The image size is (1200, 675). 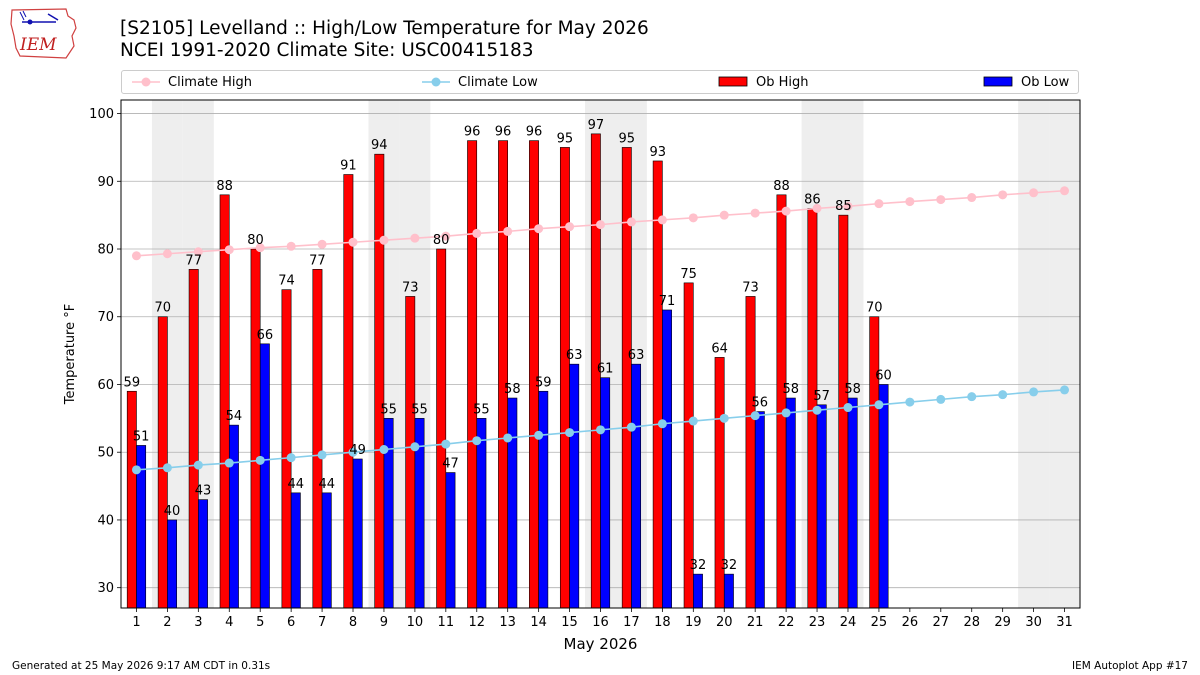 What do you see at coordinates (38, 45) in the screenshot?
I see `svg-text: IEM` at bounding box center [38, 45].